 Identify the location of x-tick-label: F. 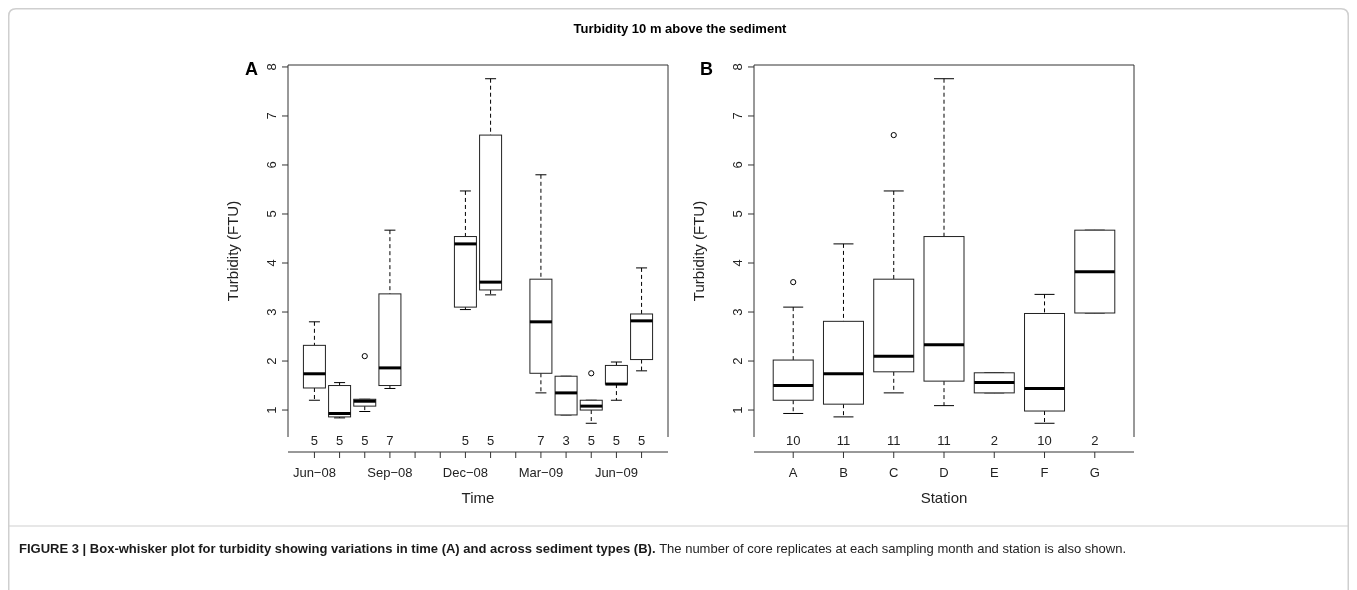
(1044, 472).